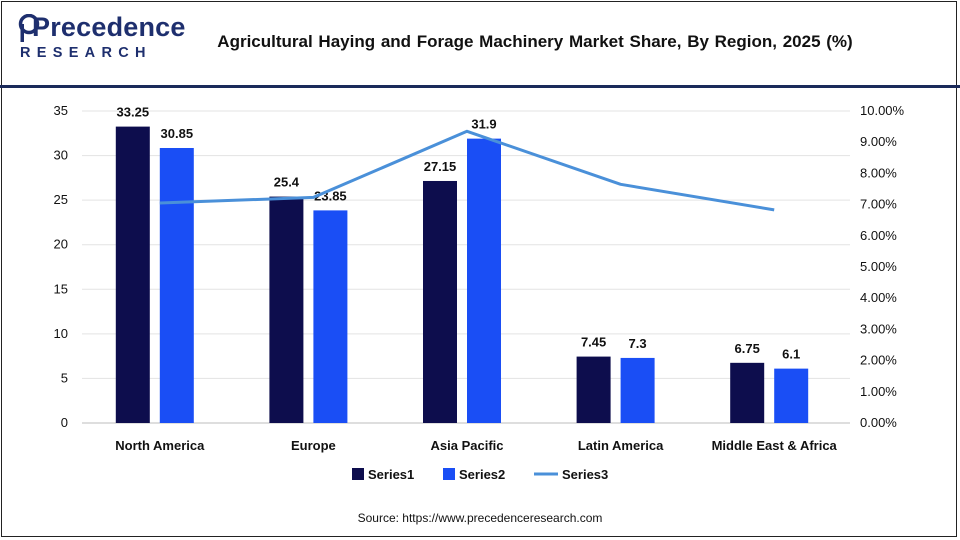  Describe the element at coordinates (61, 244) in the screenshot. I see `y-left-tick-label: 20` at that location.